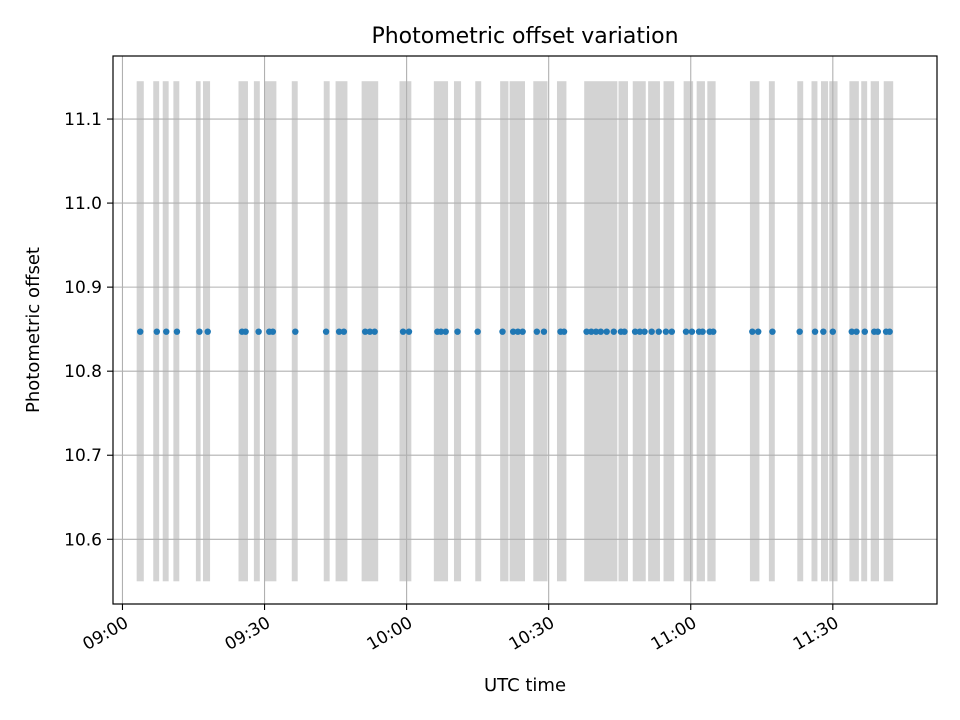 The image size is (960, 720). I want to click on y-tick-label: 10.7, so click(83, 456).